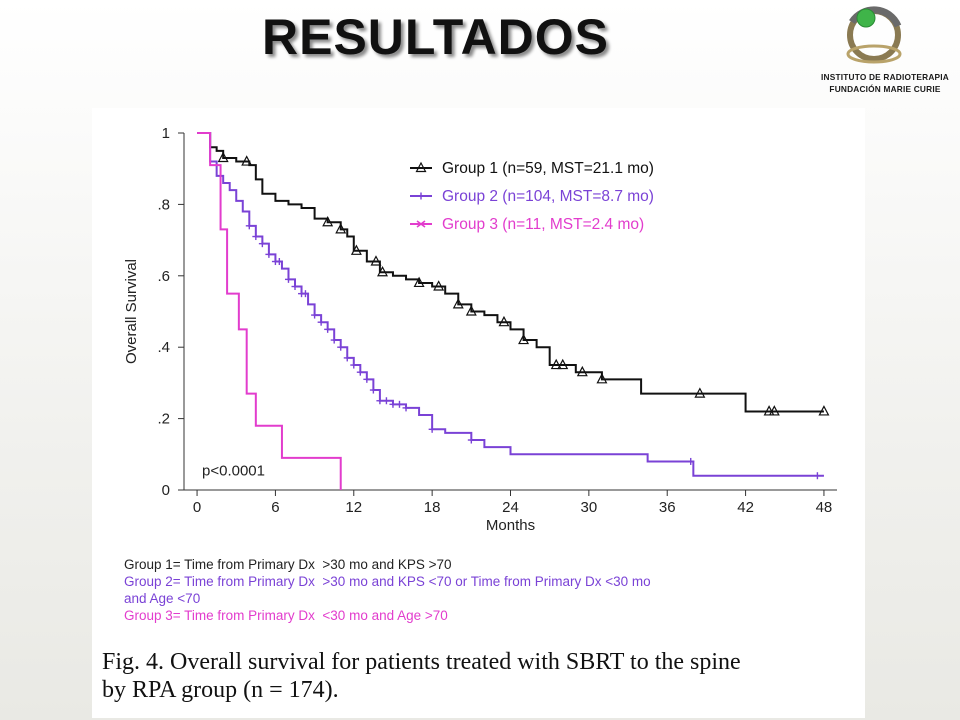 The width and height of the screenshot is (960, 720). Describe the element at coordinates (163, 419) in the screenshot. I see `y-tick-label: .2` at that location.